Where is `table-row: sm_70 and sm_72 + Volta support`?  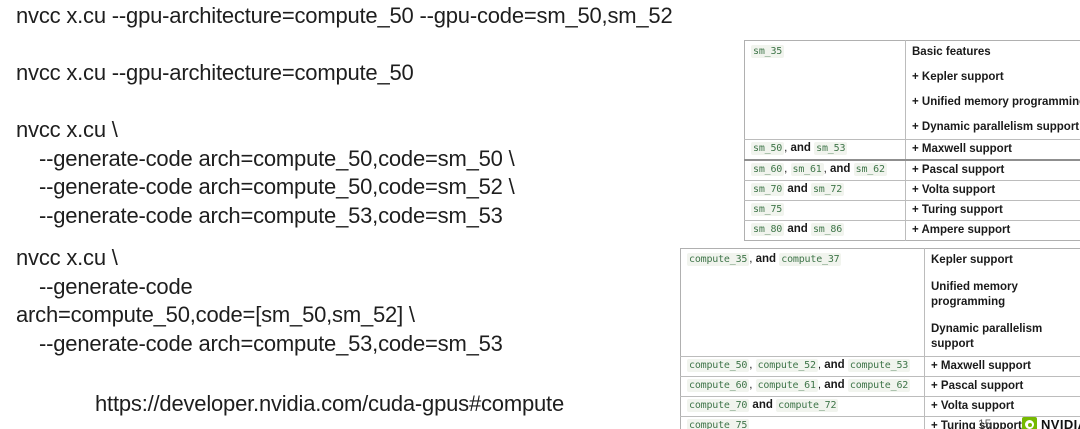
table-row: sm_70 and sm_72 + Volta support is located at coordinates (912, 190).